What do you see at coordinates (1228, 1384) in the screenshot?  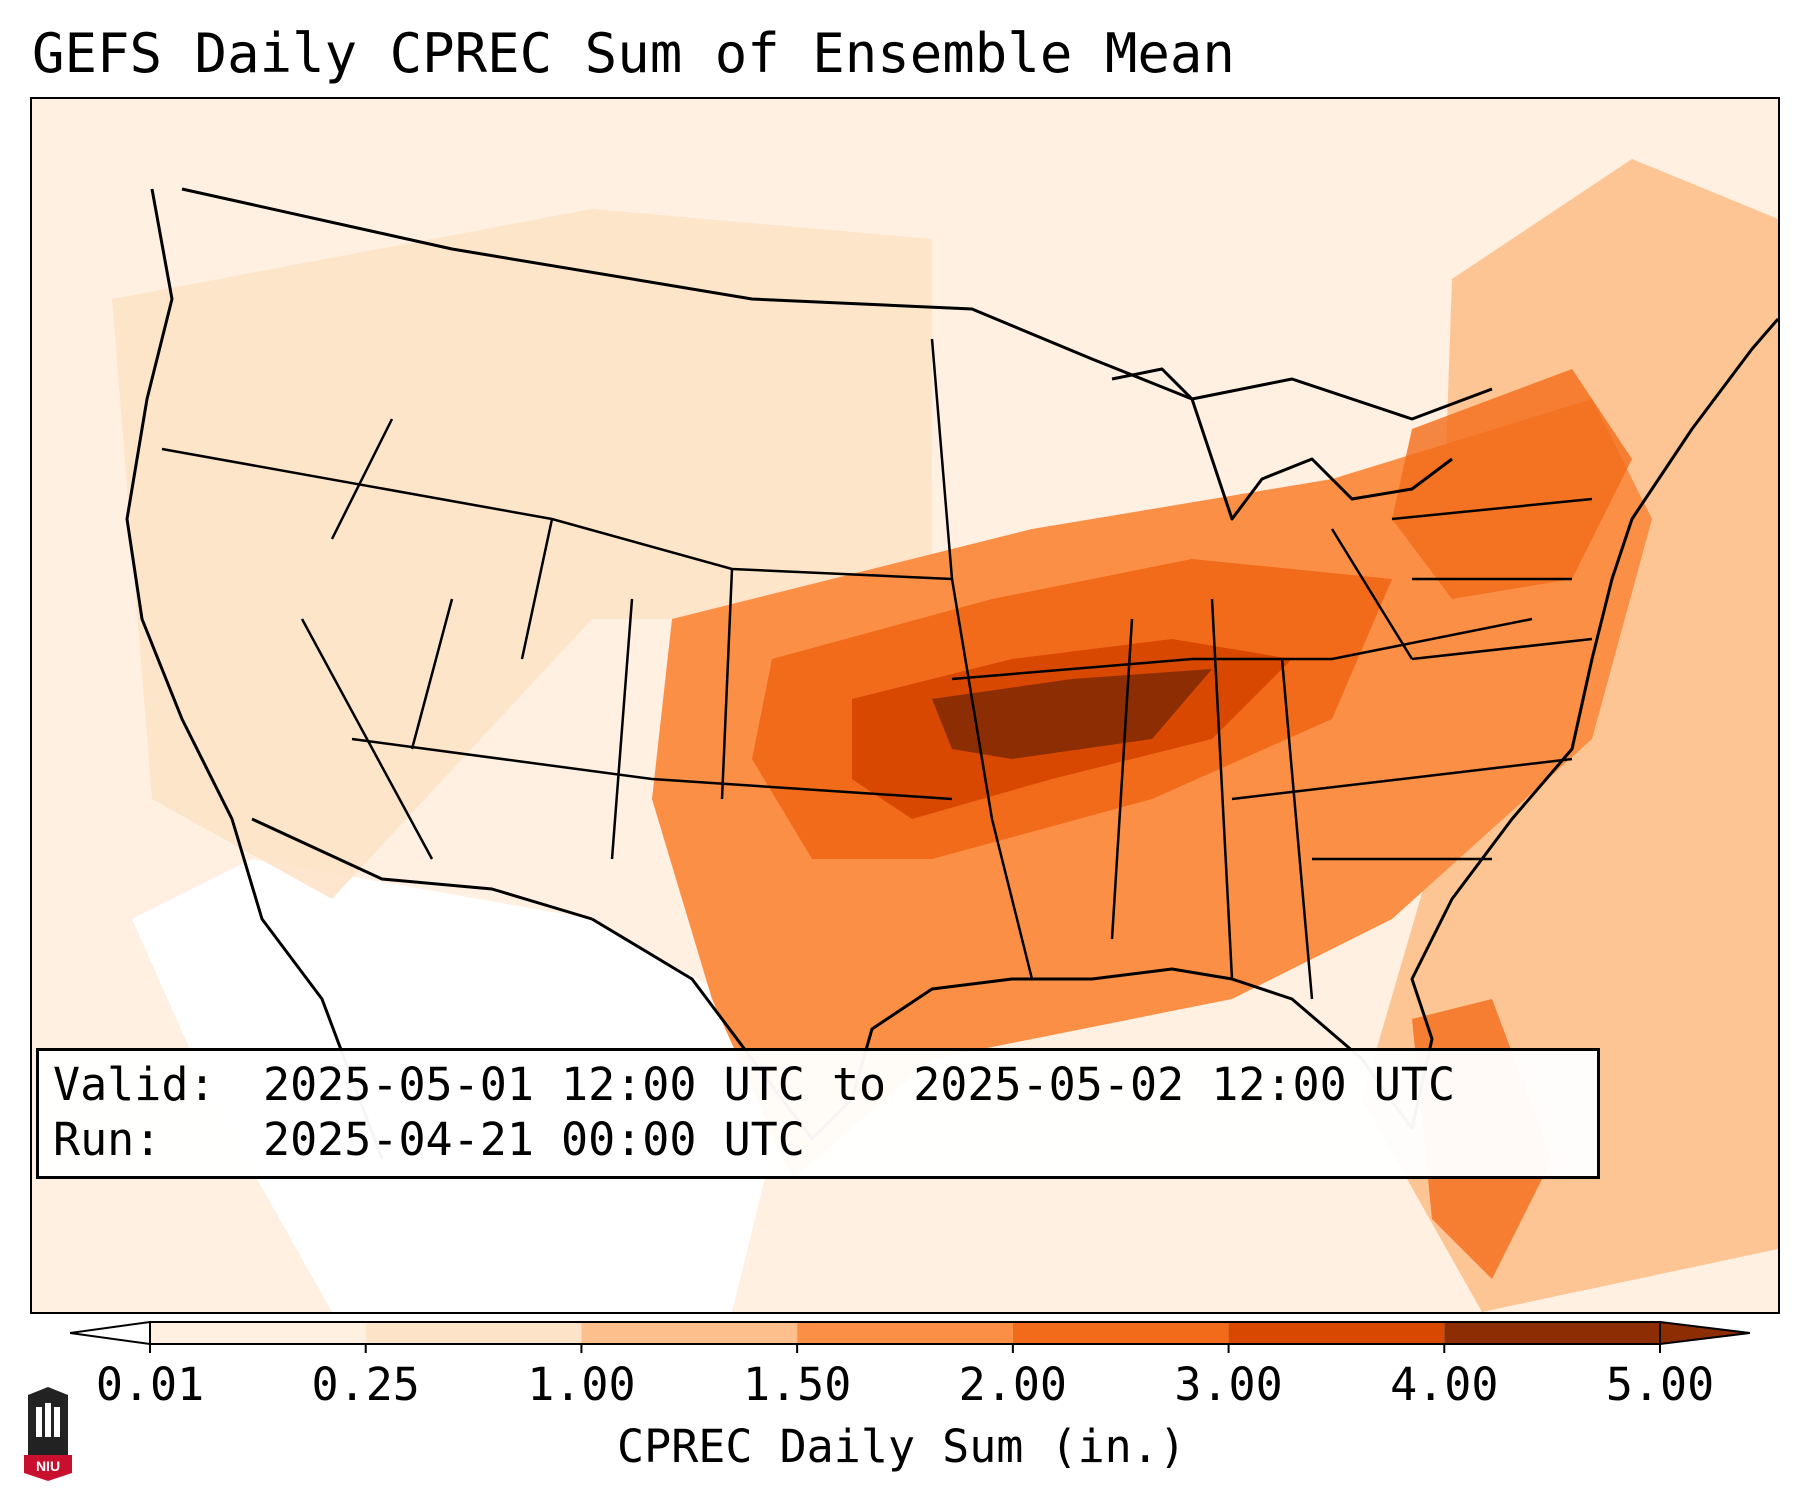 I see `colorbar-tick-label-5: 3.00` at bounding box center [1228, 1384].